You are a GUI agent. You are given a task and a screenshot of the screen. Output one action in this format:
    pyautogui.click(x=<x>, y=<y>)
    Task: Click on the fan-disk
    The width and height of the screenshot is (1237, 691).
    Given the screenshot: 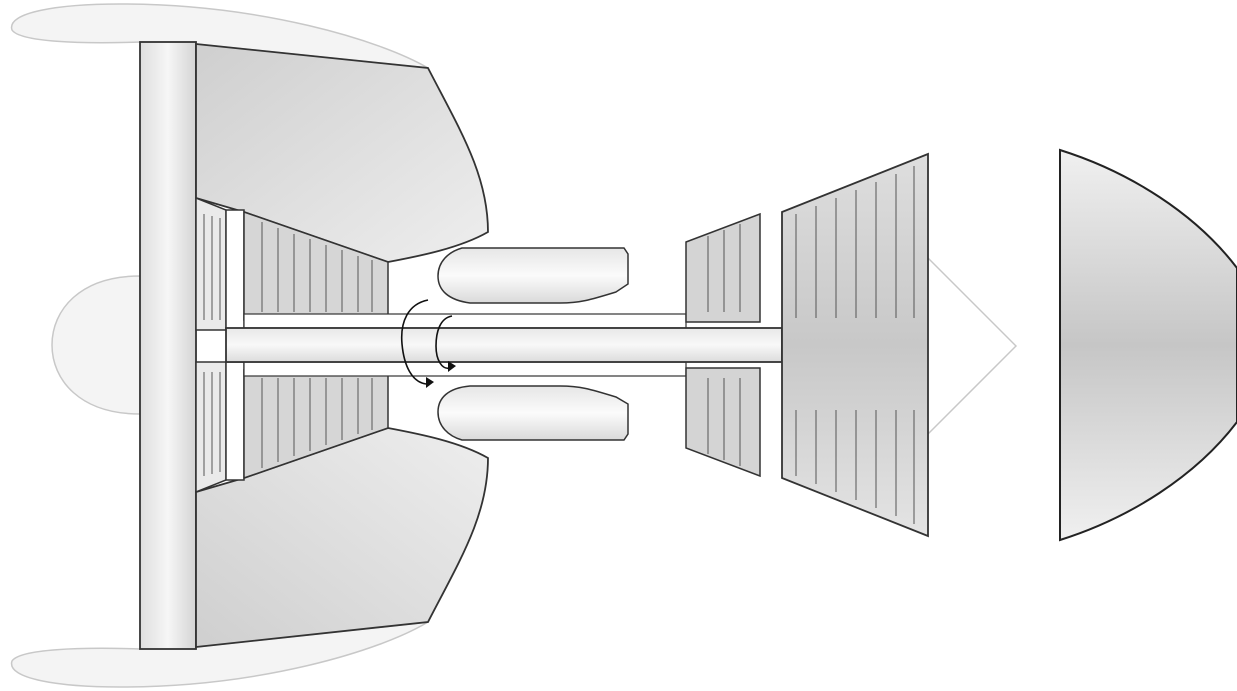 What is the action you would take?
    pyautogui.click(x=168, y=345)
    